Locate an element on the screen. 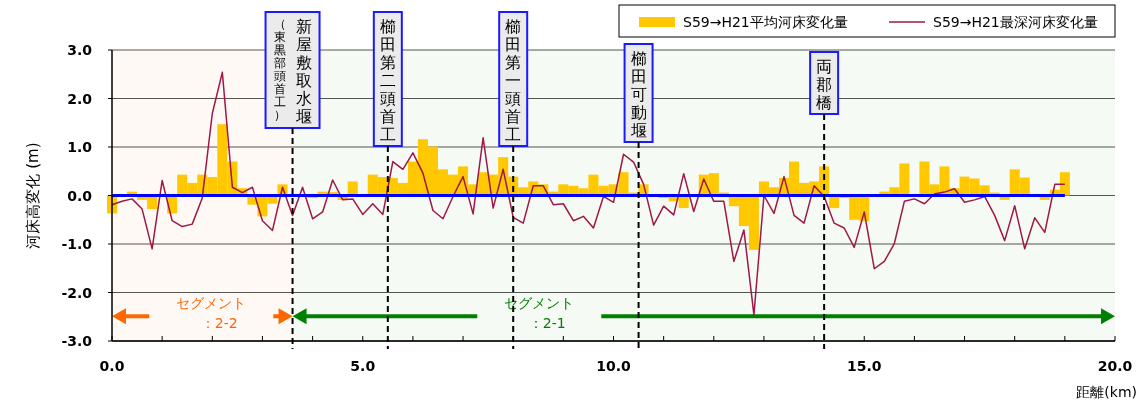  ref-line-label: 新屋敷取水堰 is located at coordinates (303, 71).